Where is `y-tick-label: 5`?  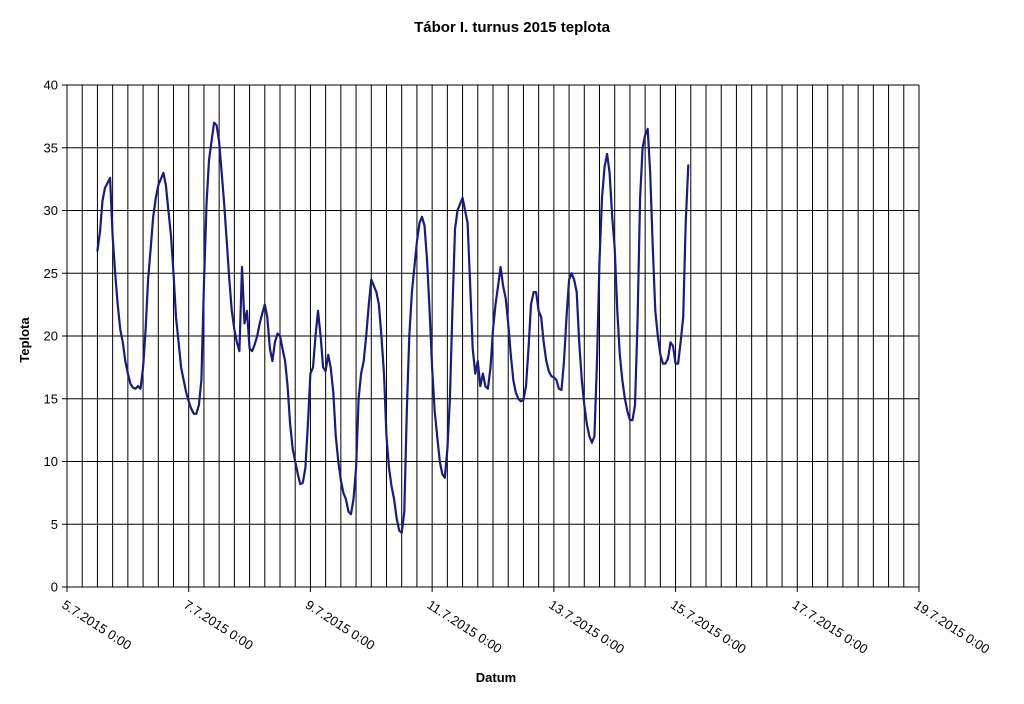 y-tick-label: 5 is located at coordinates (54, 524).